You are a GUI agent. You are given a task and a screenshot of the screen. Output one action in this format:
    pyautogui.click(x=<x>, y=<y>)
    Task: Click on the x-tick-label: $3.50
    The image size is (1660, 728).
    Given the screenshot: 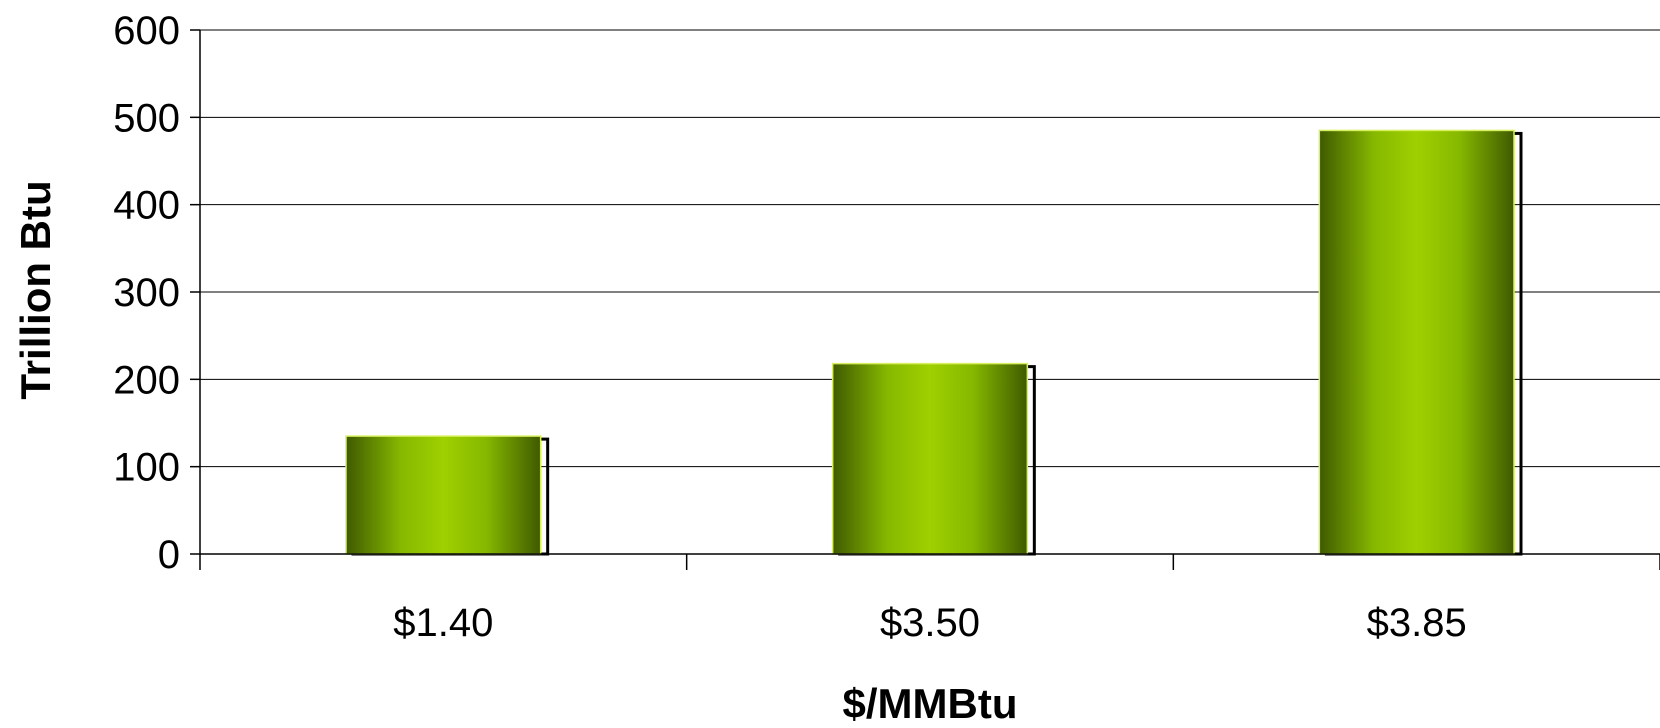 What is the action you would take?
    pyautogui.click(x=930, y=623)
    